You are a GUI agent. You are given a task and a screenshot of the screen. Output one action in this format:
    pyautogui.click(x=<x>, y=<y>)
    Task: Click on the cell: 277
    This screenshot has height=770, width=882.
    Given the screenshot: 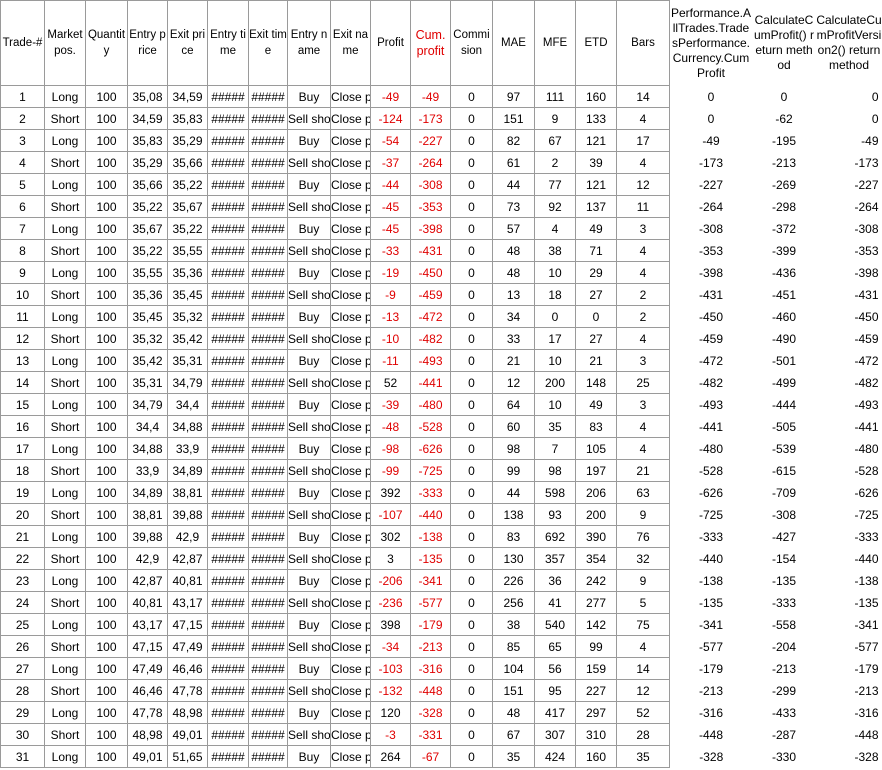 What is the action you would take?
    pyautogui.click(x=596, y=602)
    